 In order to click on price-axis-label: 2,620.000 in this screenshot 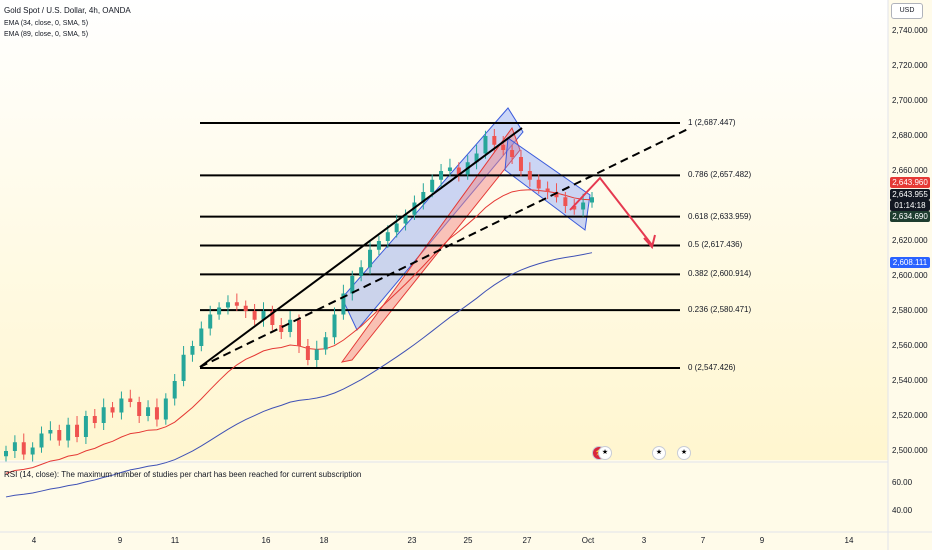, I will do `click(910, 240)`.